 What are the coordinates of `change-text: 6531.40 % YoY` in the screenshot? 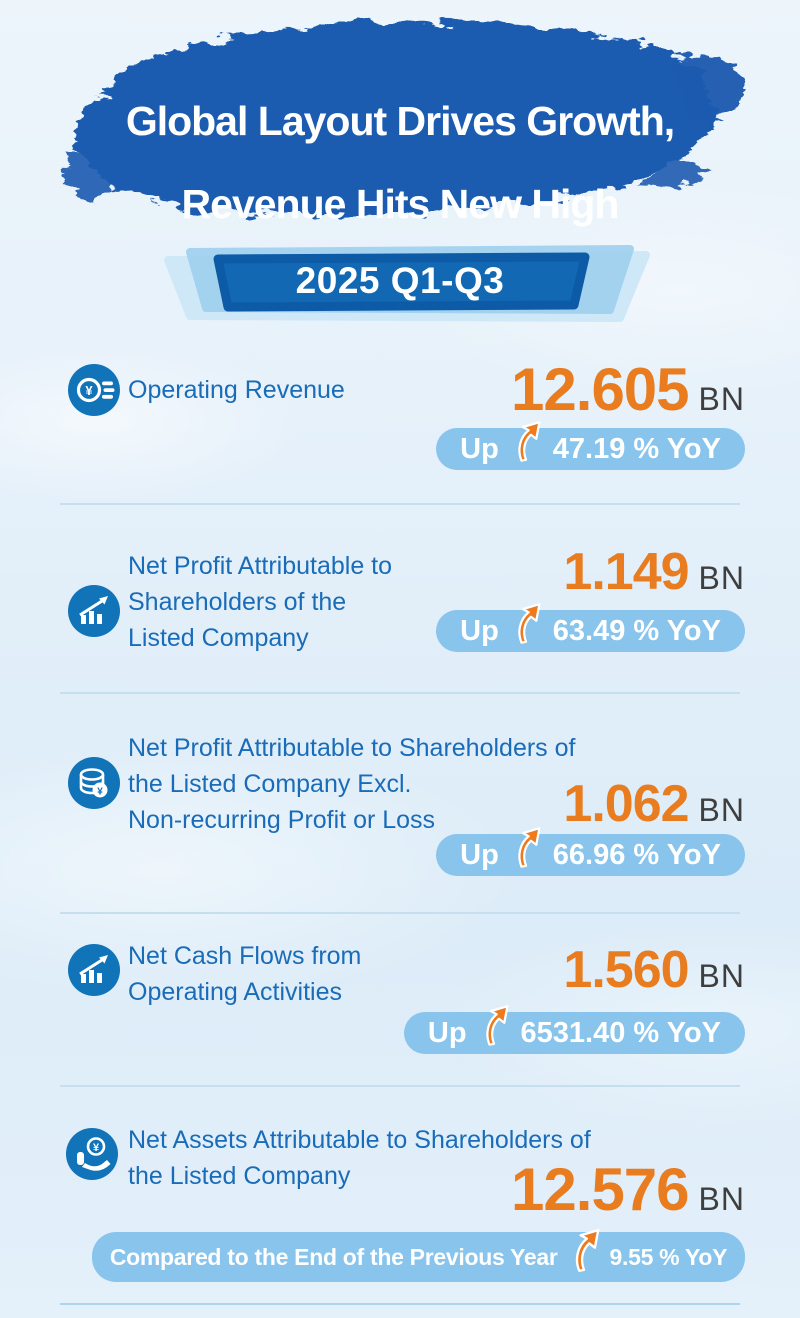 It's located at (620, 1032).